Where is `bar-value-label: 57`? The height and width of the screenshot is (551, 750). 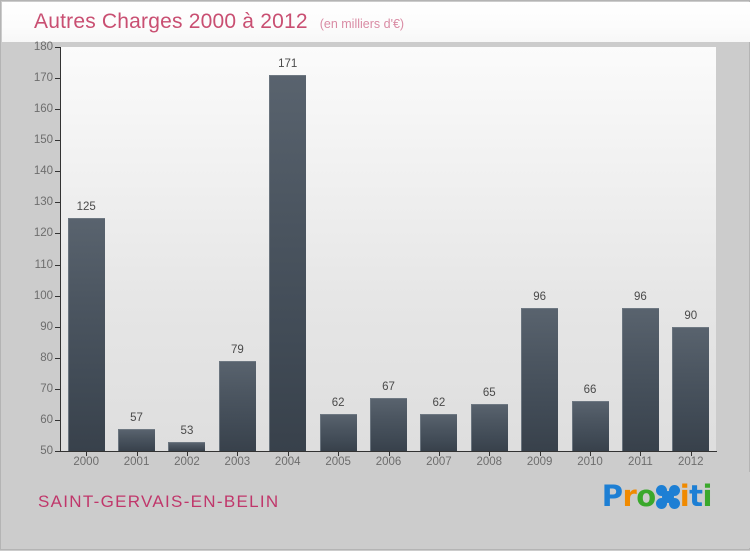 bar-value-label: 57 is located at coordinates (136, 418).